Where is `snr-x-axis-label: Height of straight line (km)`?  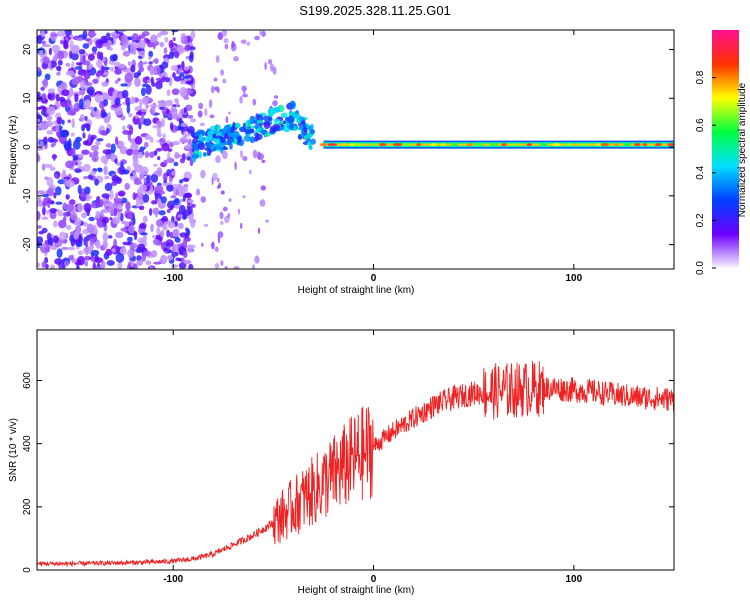 snr-x-axis-label: Height of straight line (km) is located at coordinates (356, 590).